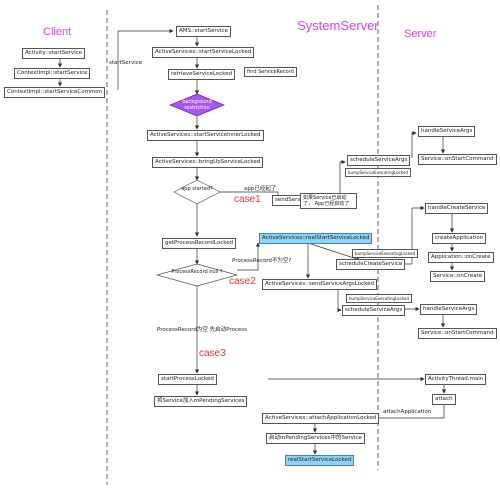  What do you see at coordinates (385, 253) in the screenshot?
I see `bump-executing-2-box: bumpServiceExecutingLocked` at bounding box center [385, 253].